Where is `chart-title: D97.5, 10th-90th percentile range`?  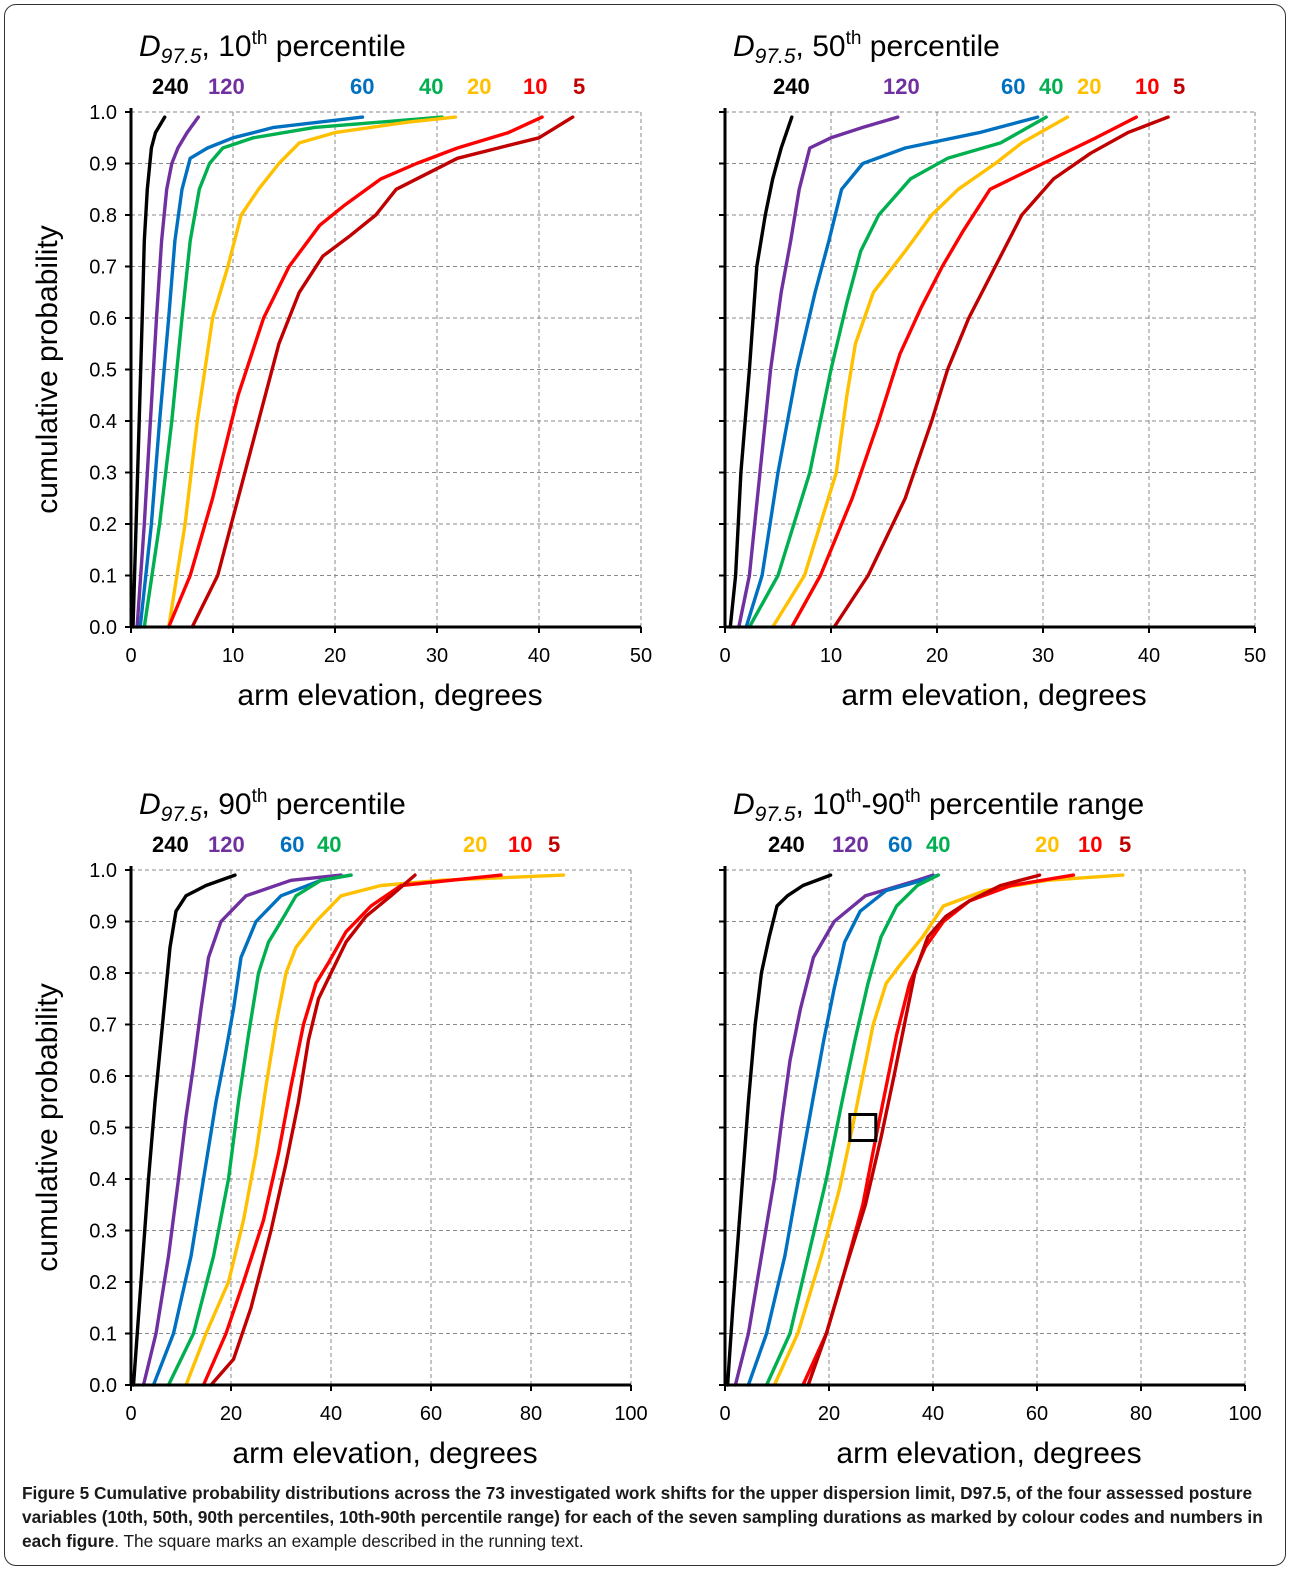
chart-title: D97.5, 10th-90th percentile range is located at coordinates (938, 806).